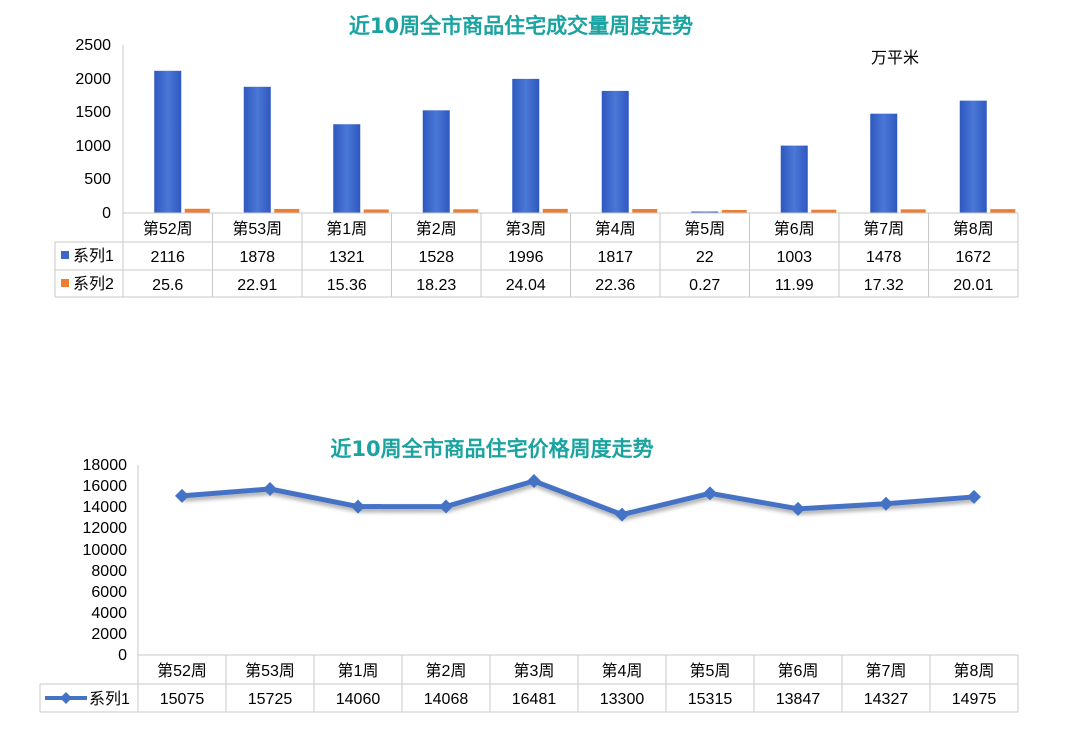  What do you see at coordinates (974, 699) in the screenshot?
I see `price-table-cell: 14975` at bounding box center [974, 699].